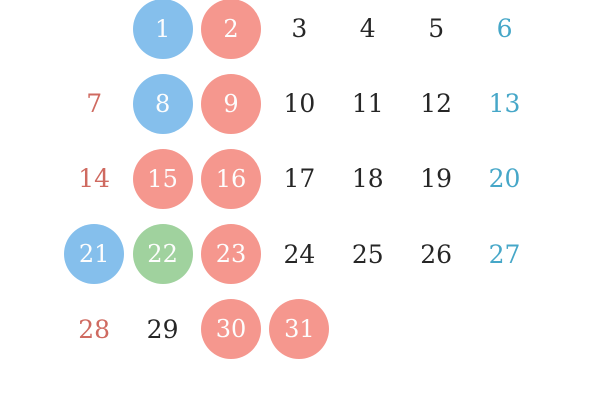  I want to click on day-cell-31: 31, so click(299, 329).